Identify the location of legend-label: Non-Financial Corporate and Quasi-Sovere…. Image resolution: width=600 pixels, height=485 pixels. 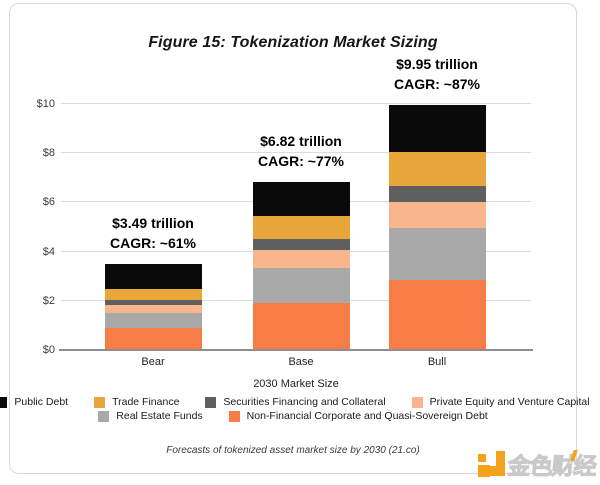
(367, 416).